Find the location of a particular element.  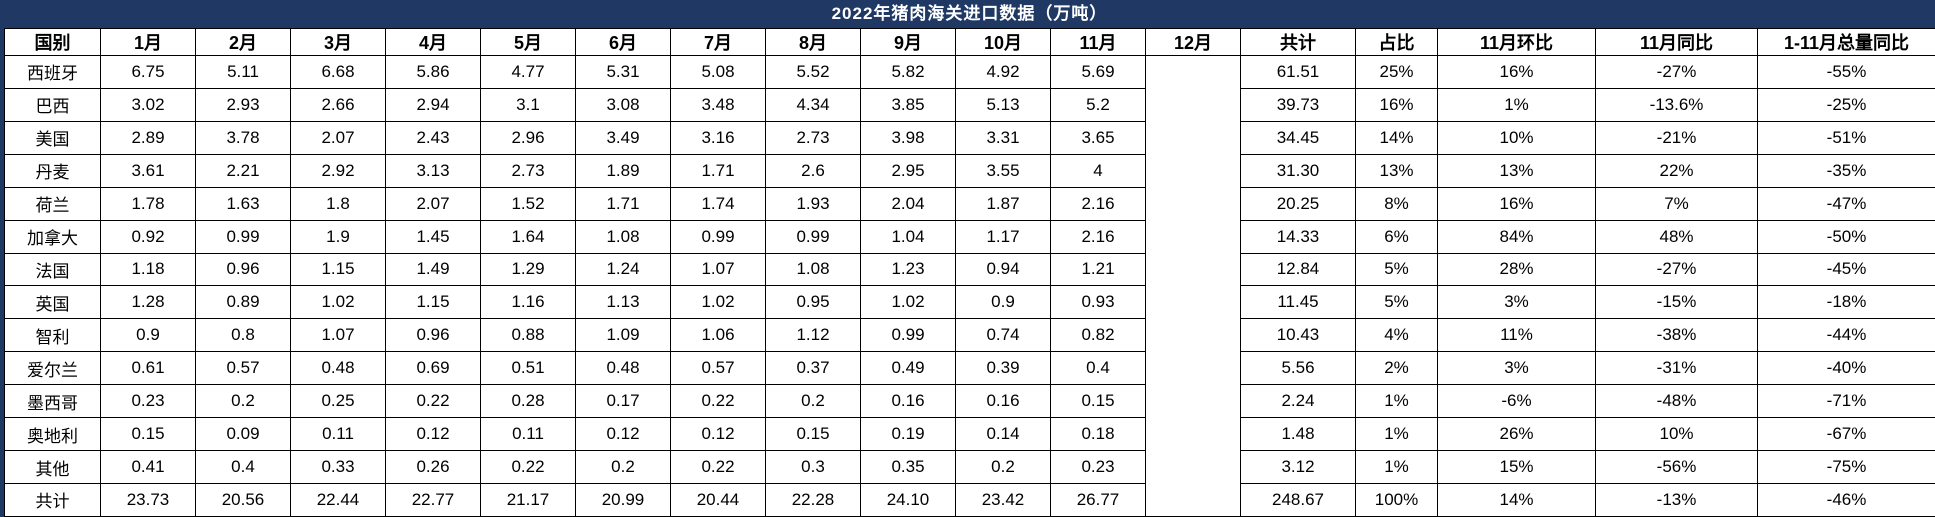

value-cell: 11.45 is located at coordinates (1298, 302).